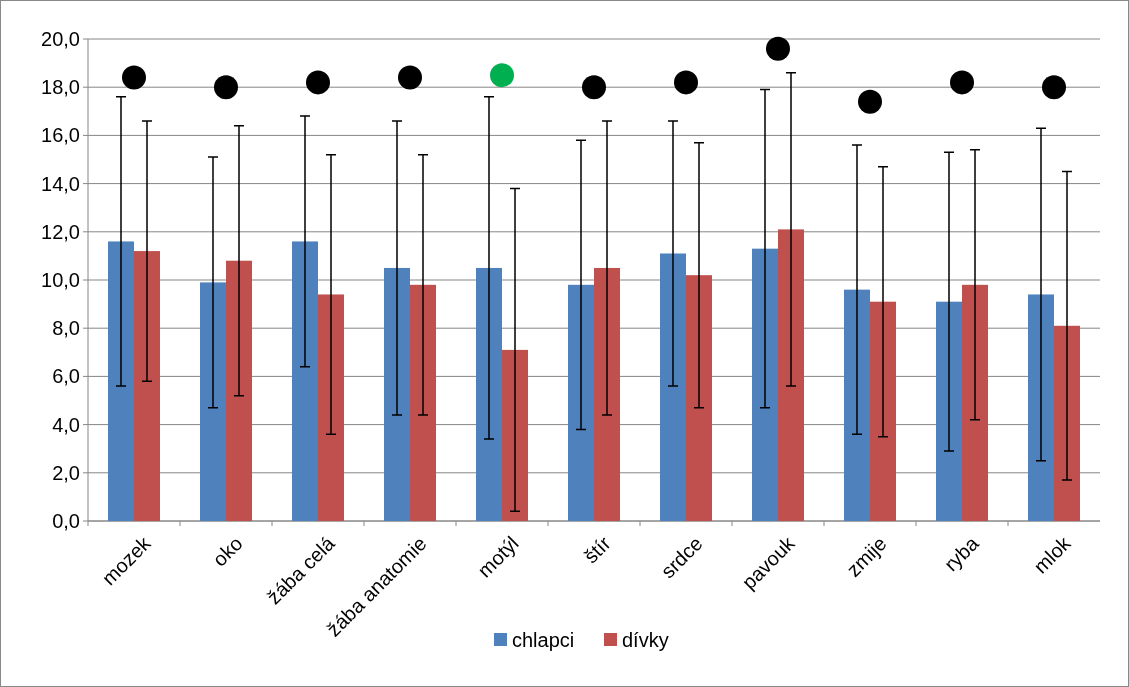 This screenshot has height=687, width=1129. Describe the element at coordinates (60, 135) in the screenshot. I see `y-tick-label: 16,0` at that location.